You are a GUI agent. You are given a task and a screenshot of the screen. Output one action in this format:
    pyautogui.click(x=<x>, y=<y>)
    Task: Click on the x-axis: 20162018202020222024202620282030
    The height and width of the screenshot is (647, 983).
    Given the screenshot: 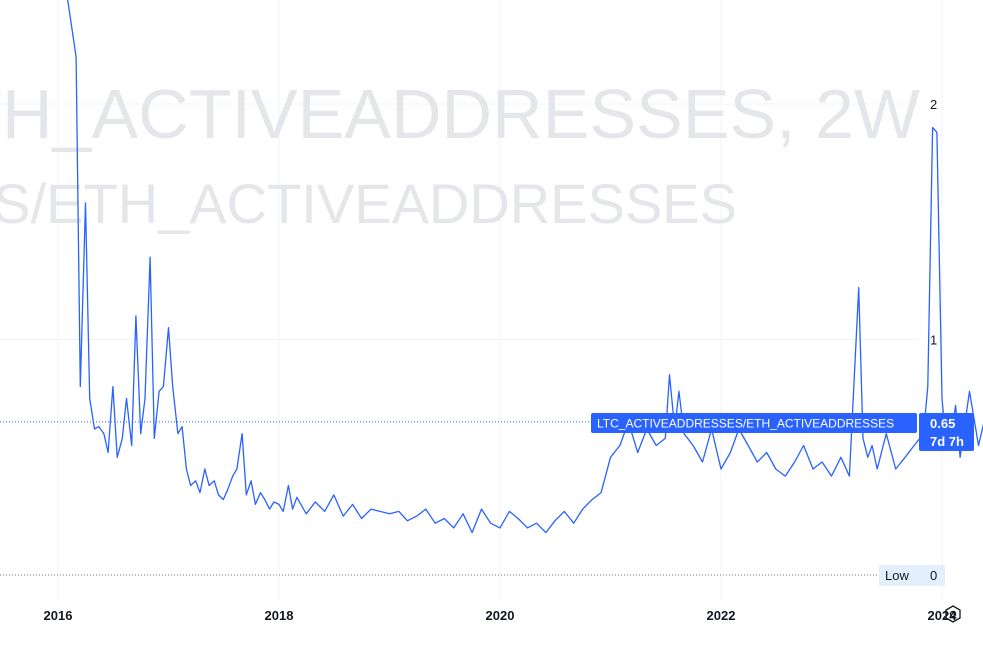 What is the action you would take?
    pyautogui.click(x=513, y=615)
    